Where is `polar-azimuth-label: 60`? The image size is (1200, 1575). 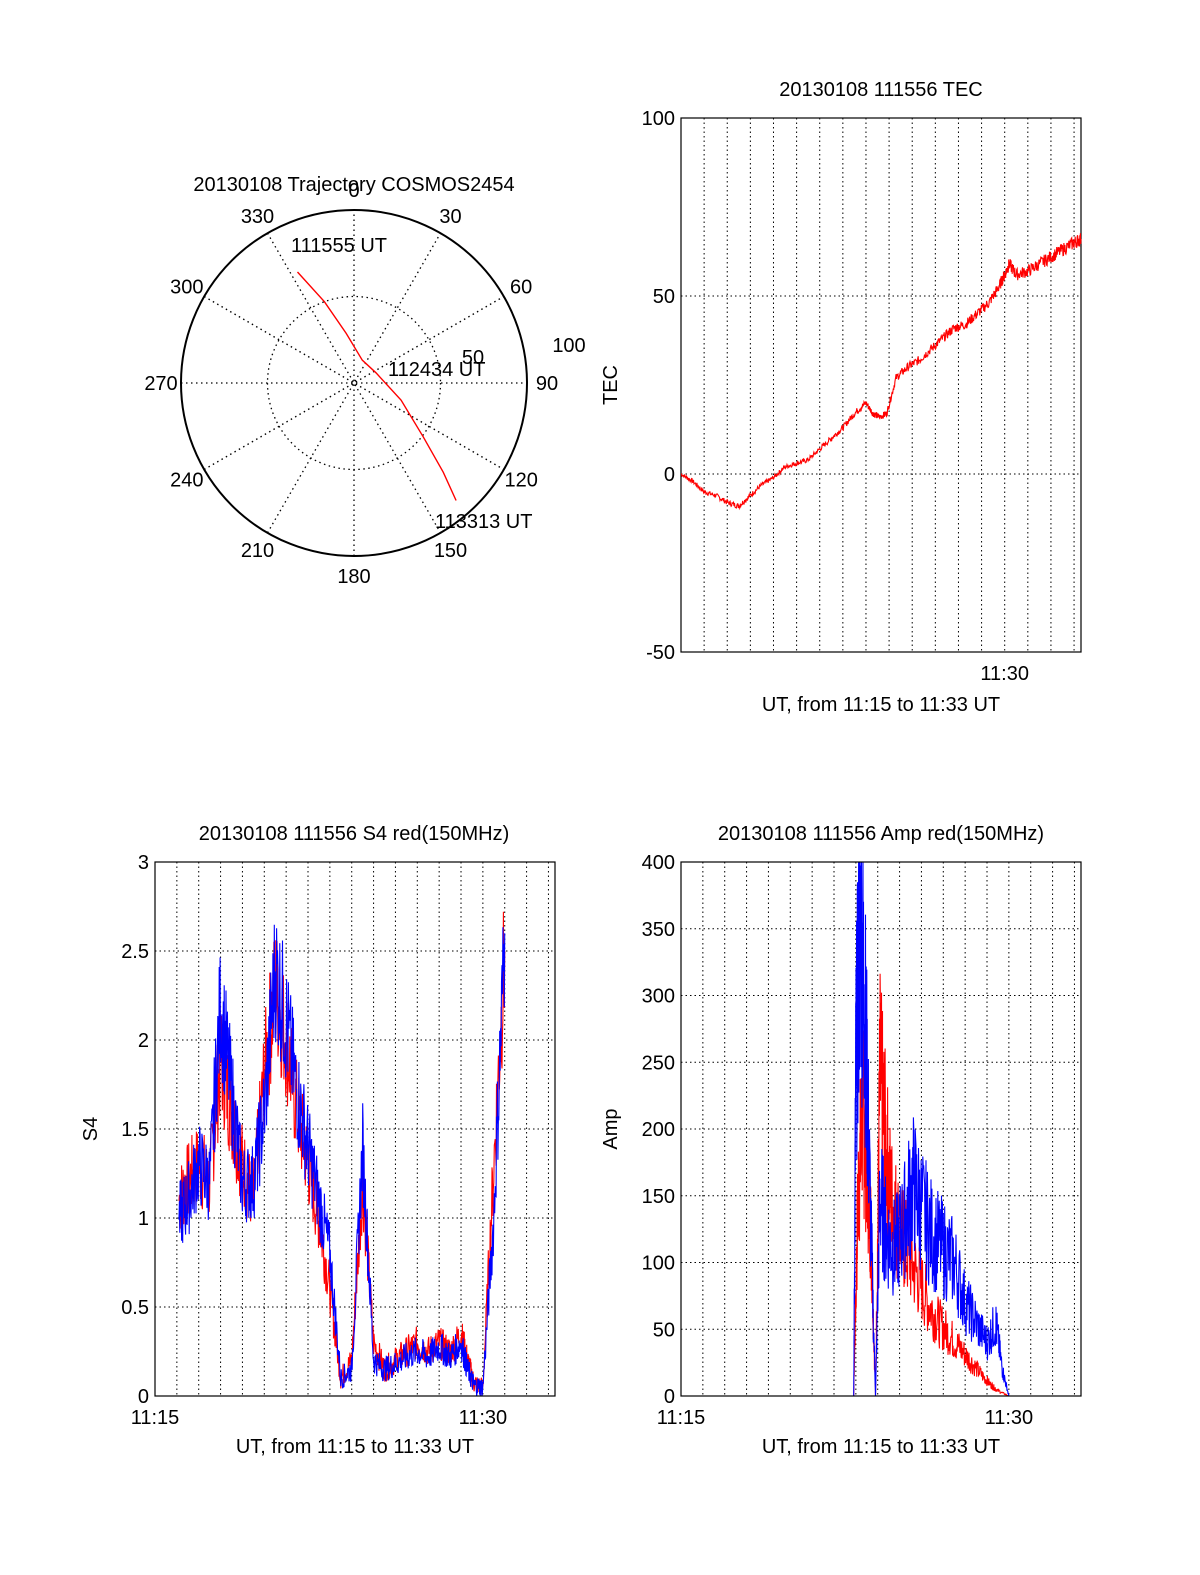 polar-azimuth-label: 60 is located at coordinates (521, 288).